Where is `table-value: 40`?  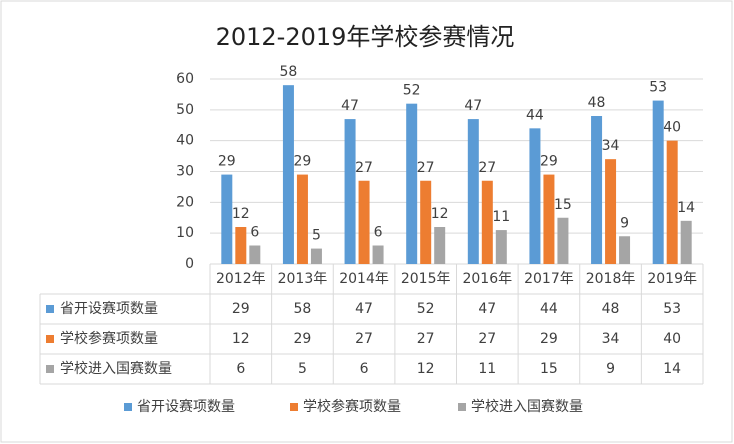
table-value: 40 is located at coordinates (672, 339).